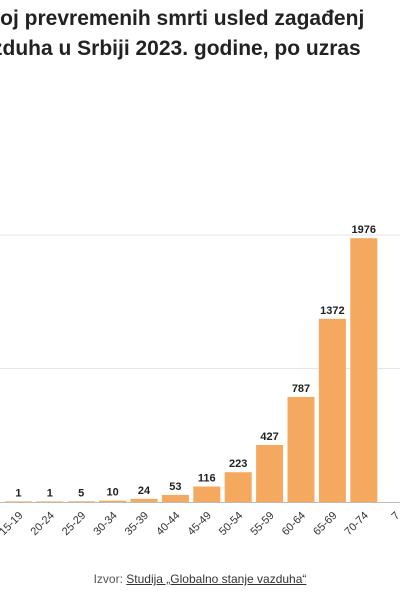  What do you see at coordinates (144, 491) in the screenshot?
I see `value-label-35-39: 24` at bounding box center [144, 491].